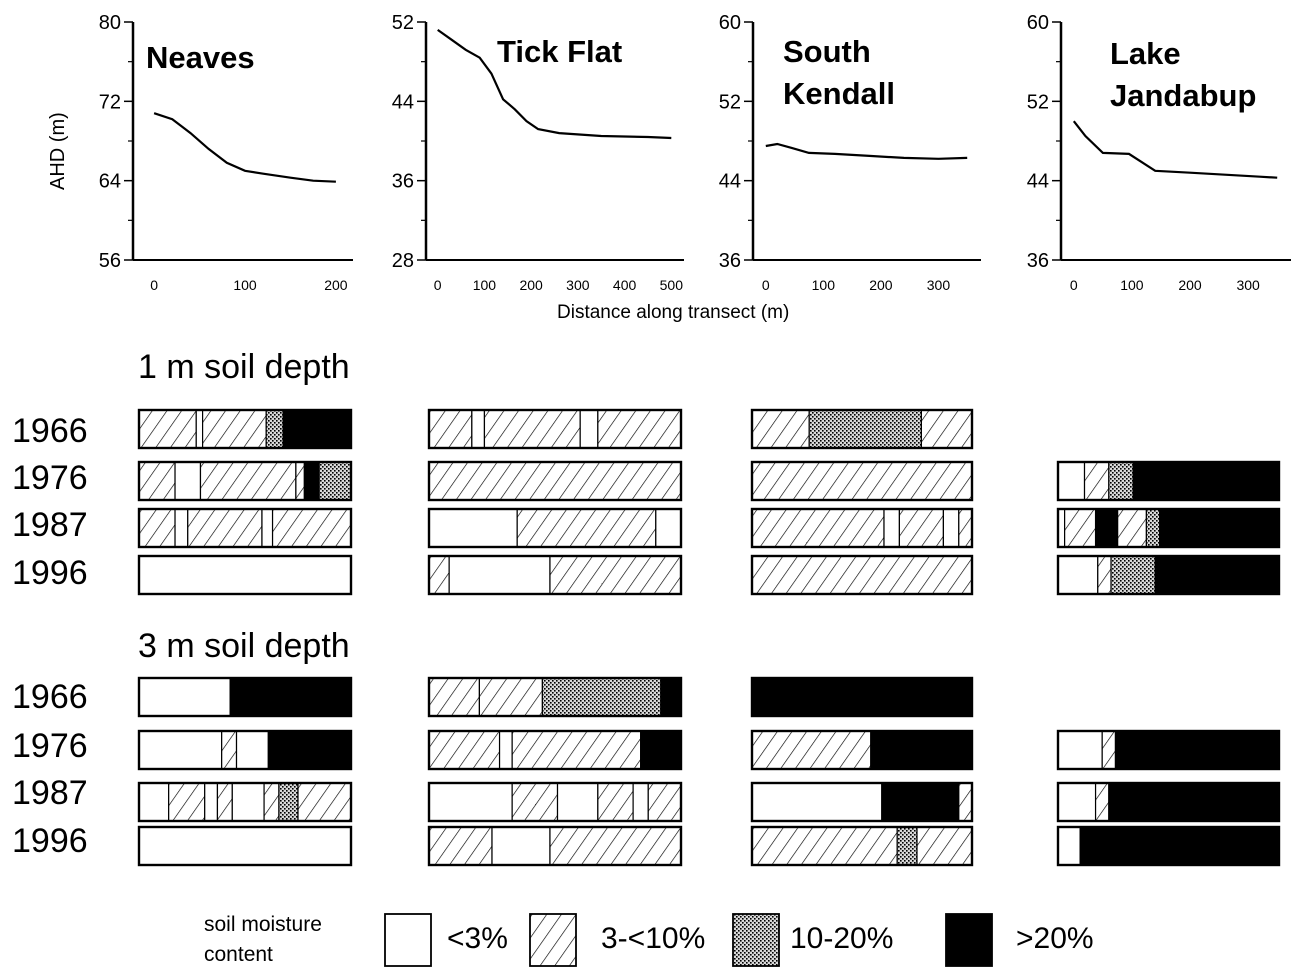  What do you see at coordinates (50, 478) in the screenshot?
I see `year-label: 1976` at bounding box center [50, 478].